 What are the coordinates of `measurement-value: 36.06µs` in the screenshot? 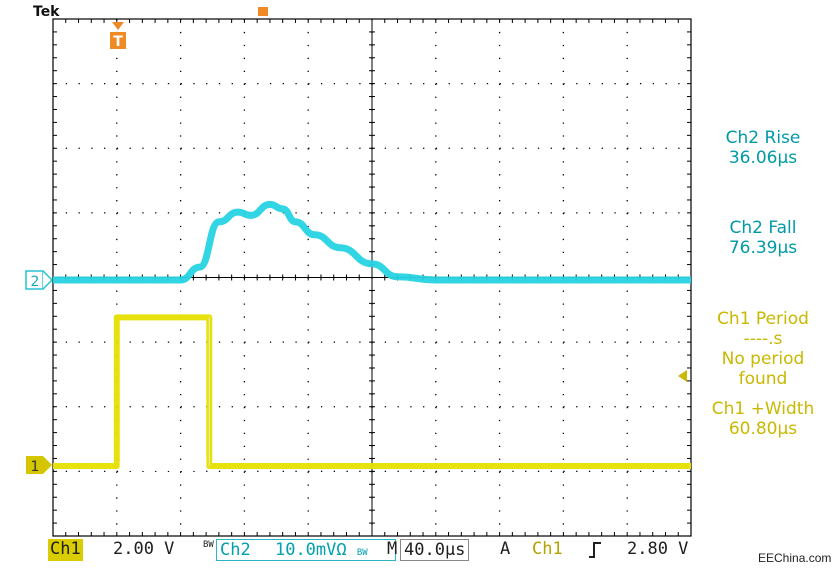 It's located at (763, 158).